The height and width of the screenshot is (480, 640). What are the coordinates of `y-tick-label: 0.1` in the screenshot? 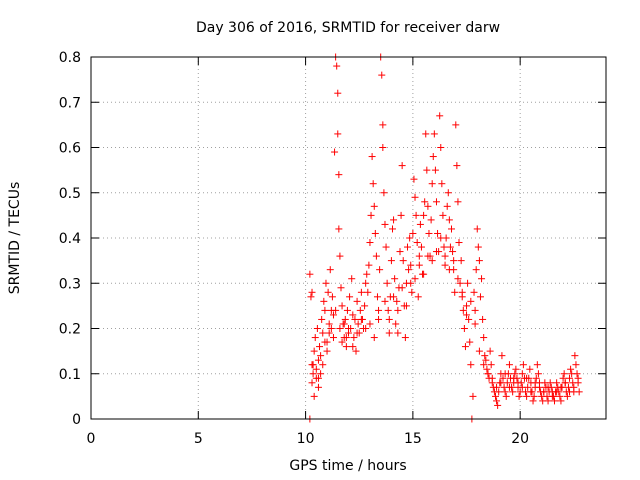 It's located at (70, 375).